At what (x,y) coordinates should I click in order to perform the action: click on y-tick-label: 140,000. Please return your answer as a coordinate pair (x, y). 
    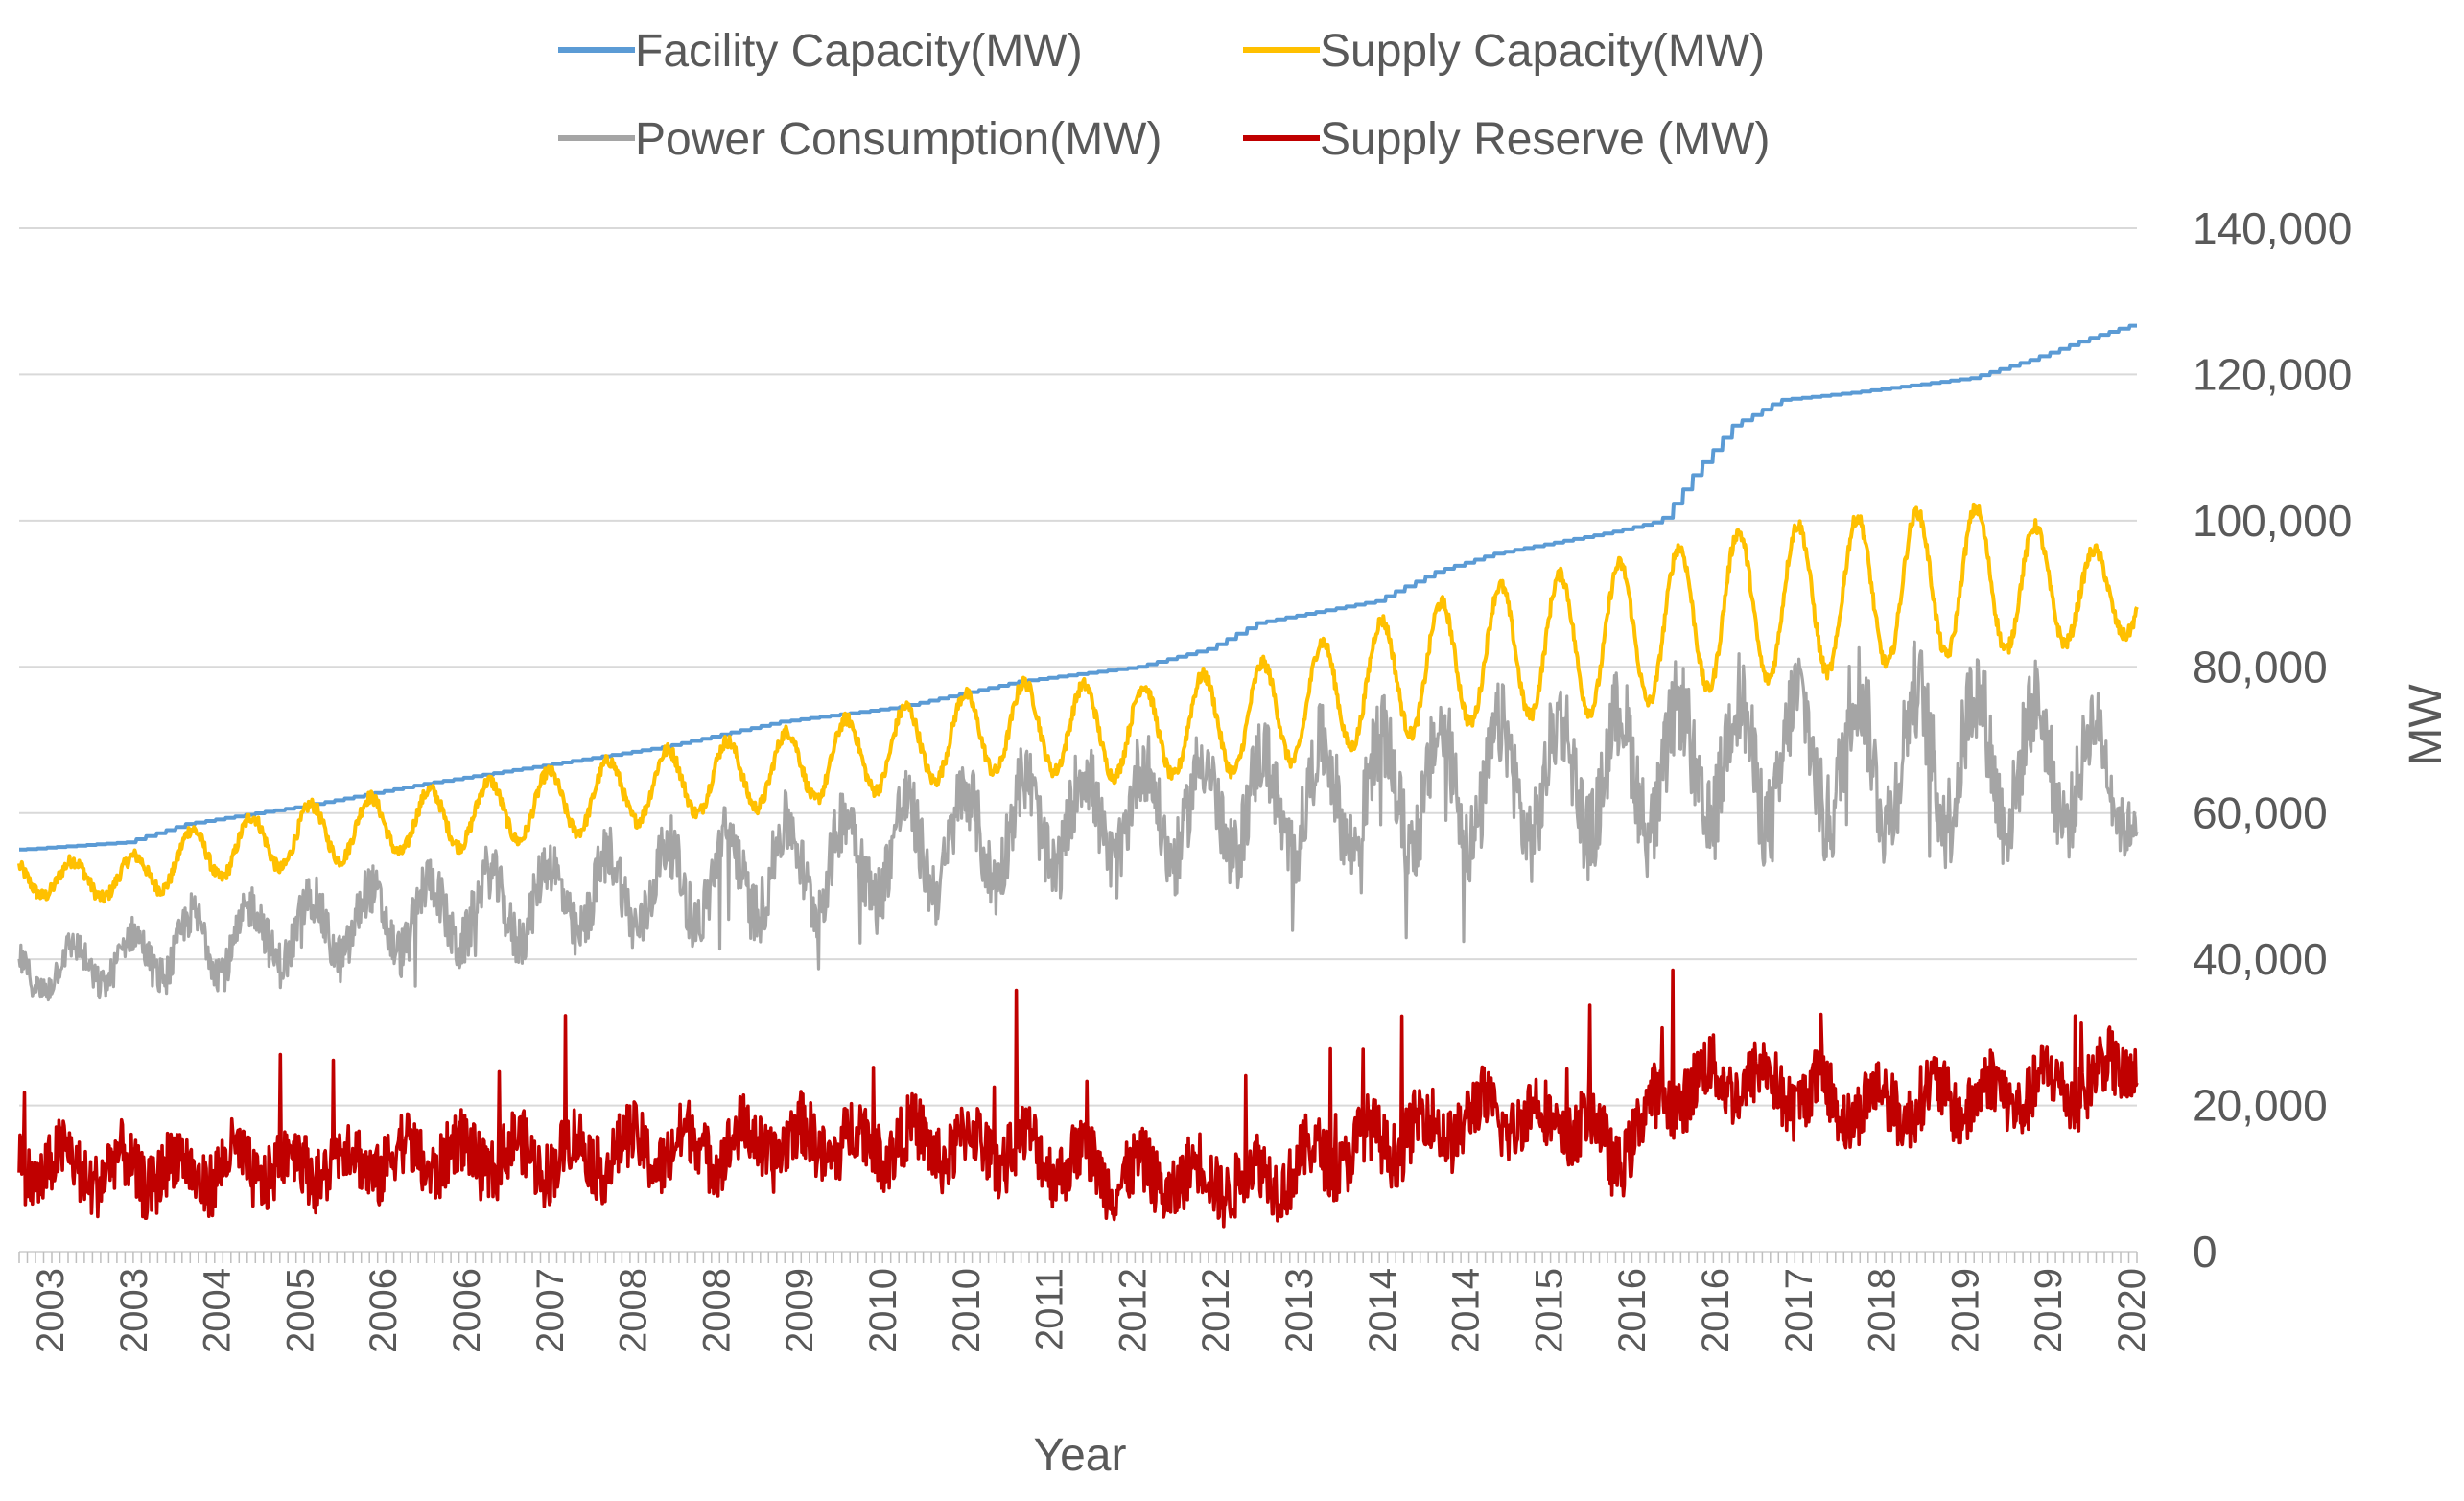
    Looking at the image, I should click on (2272, 228).